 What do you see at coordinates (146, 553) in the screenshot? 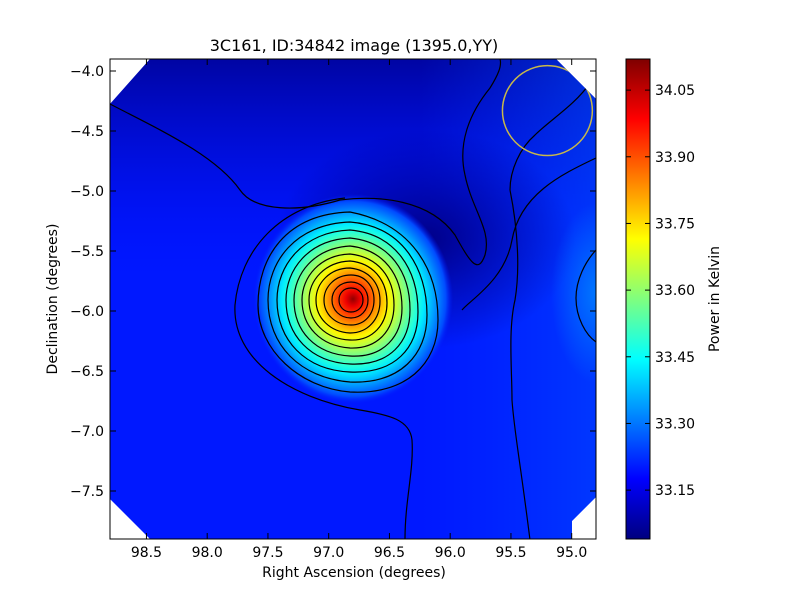
I see `x-tick-label: 98.5` at bounding box center [146, 553].